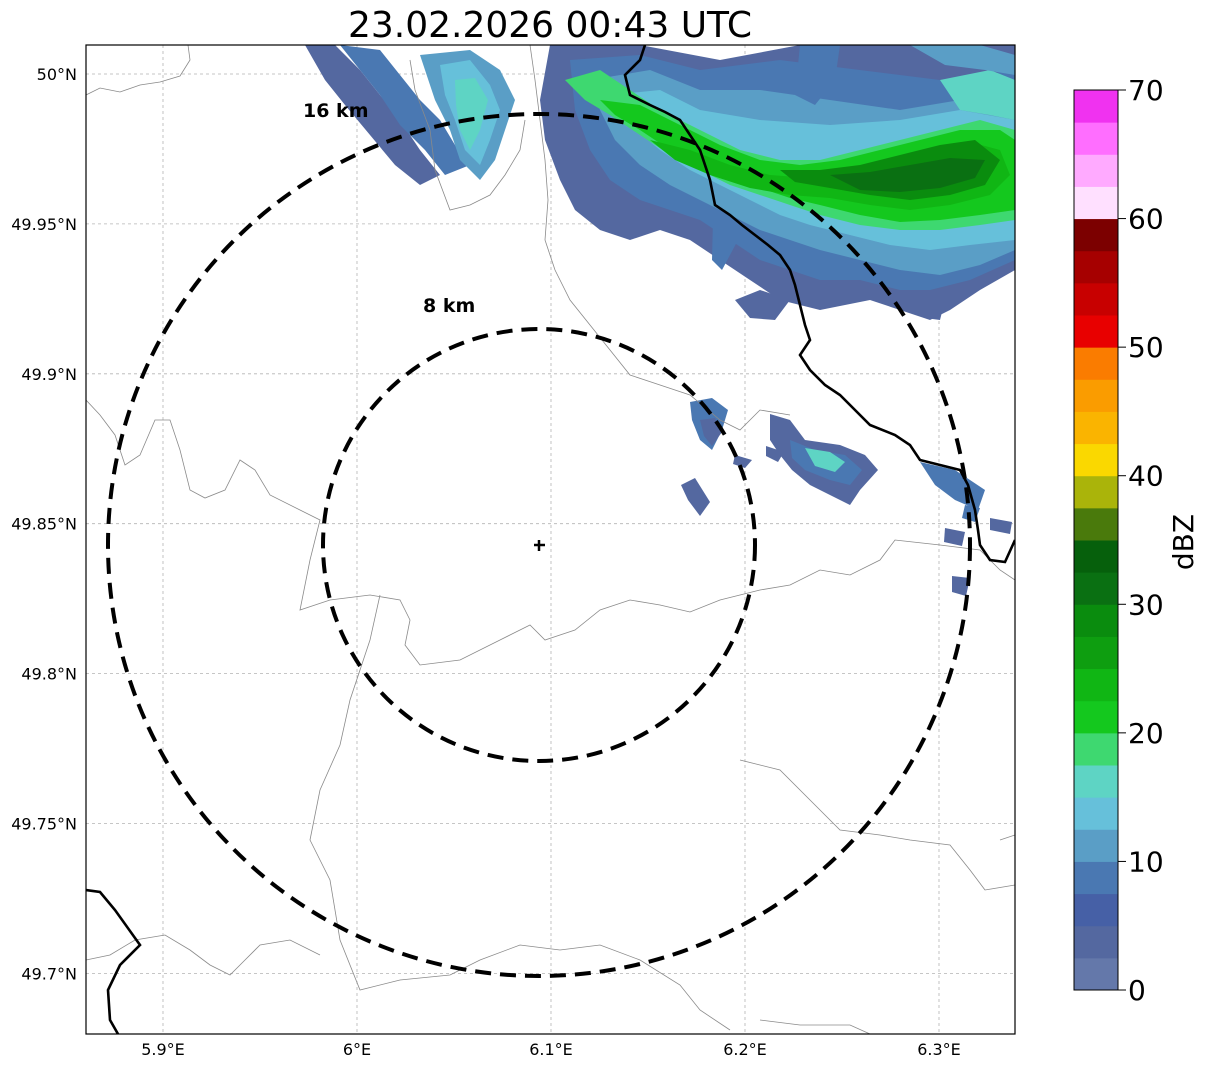 This screenshot has height=1069, width=1207. What do you see at coordinates (745, 1049) in the screenshot?
I see `lon-tick-label: 6.2°E` at bounding box center [745, 1049].